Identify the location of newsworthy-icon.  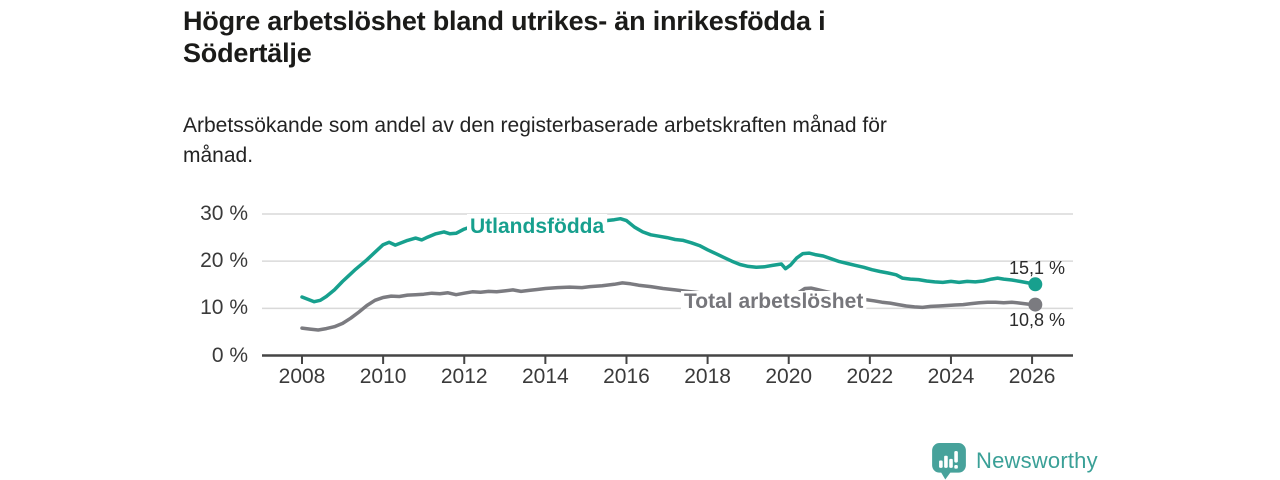
(949, 461).